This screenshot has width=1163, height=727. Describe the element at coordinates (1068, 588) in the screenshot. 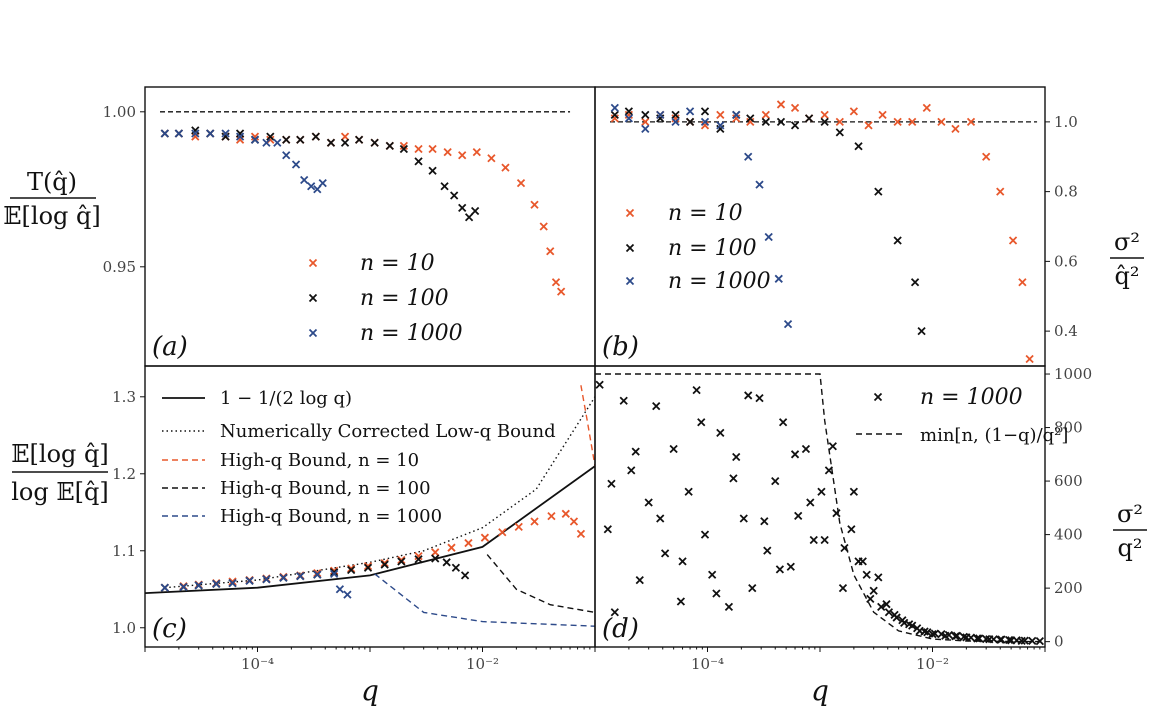

I see `ytick-label-d-1: 200` at that location.